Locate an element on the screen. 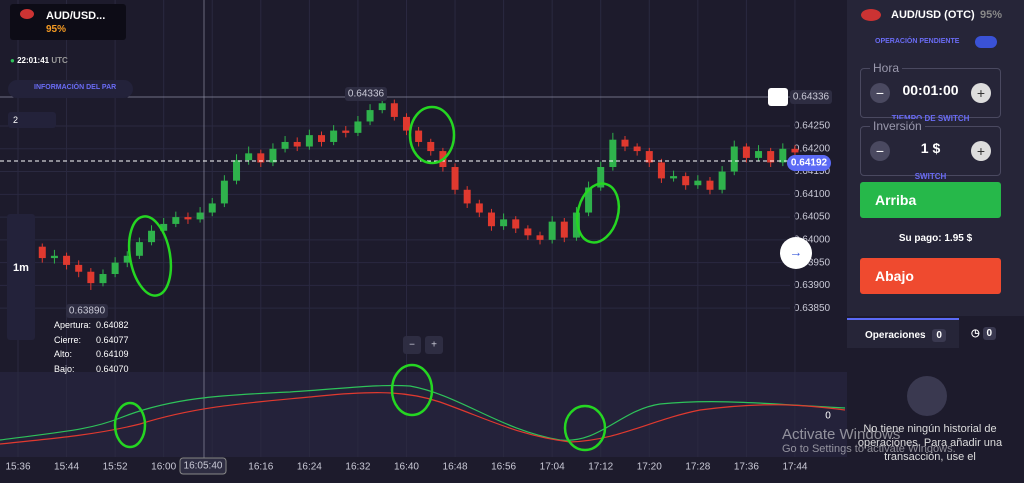  zoom-in-label: + is located at coordinates (434, 345).